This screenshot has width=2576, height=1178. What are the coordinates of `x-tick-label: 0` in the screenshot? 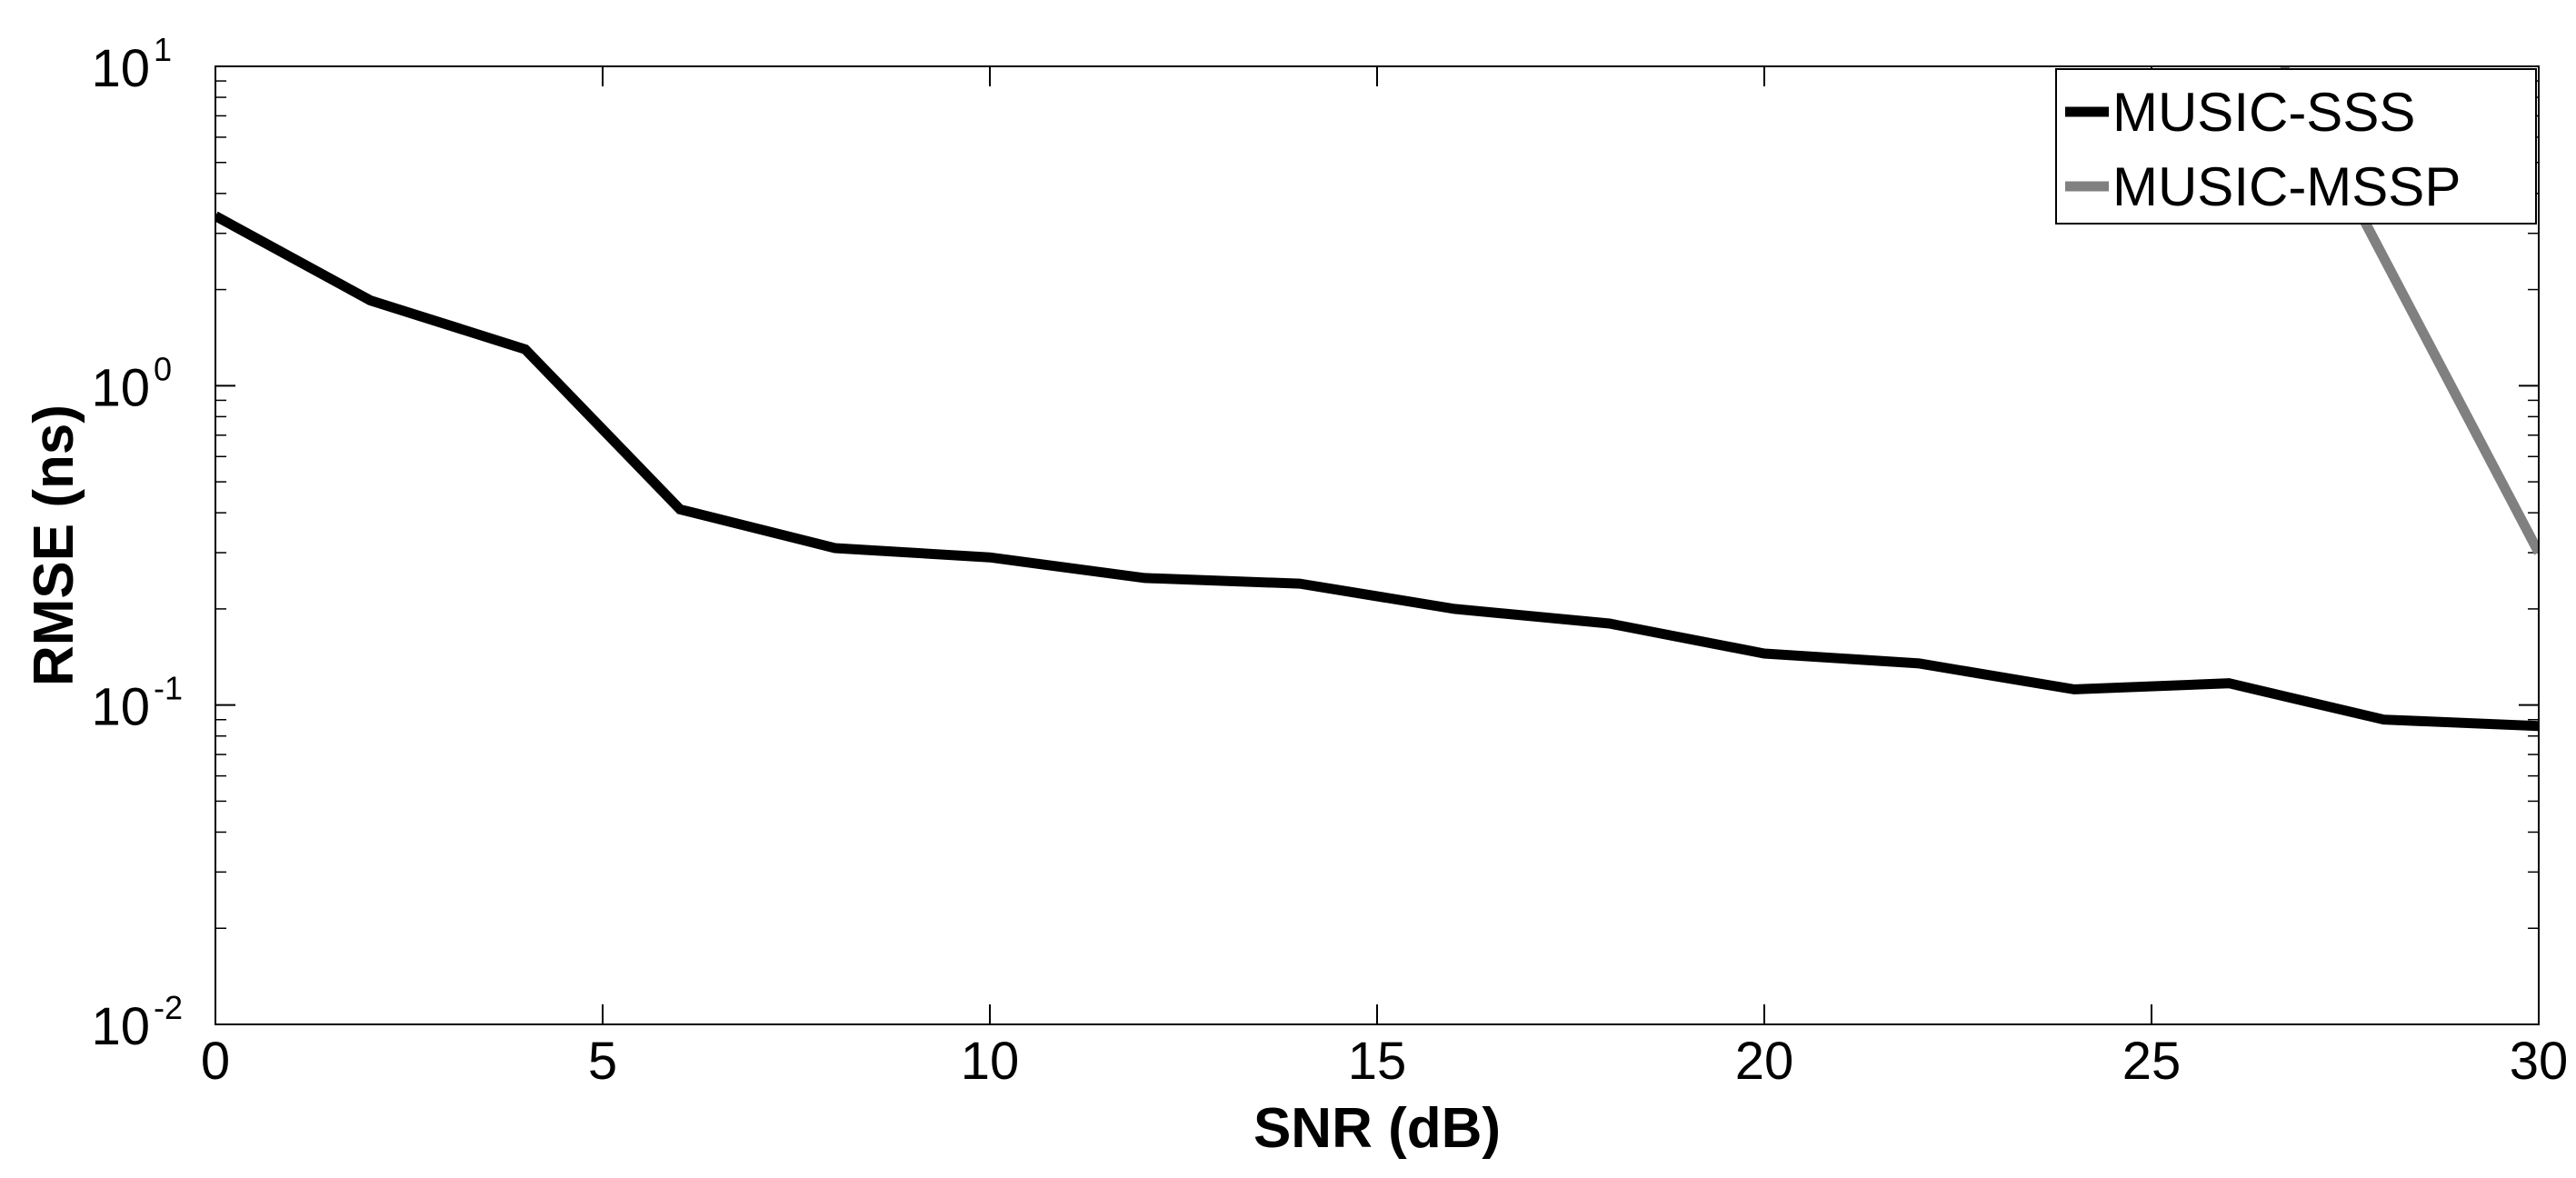 It's located at (216, 1061).